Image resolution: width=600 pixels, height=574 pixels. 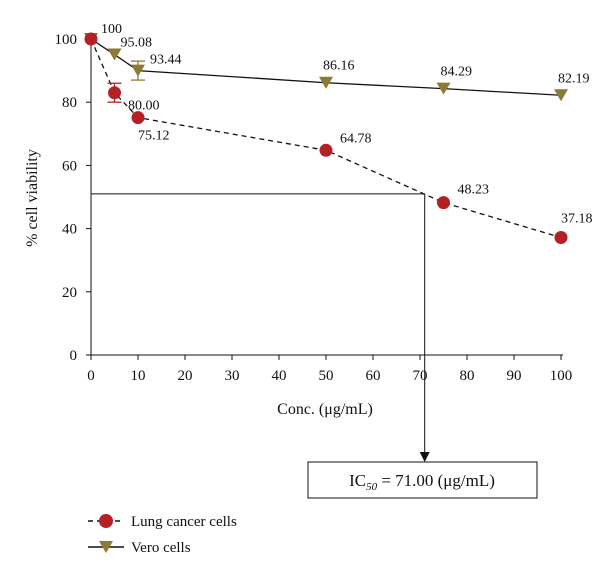 What do you see at coordinates (137, 43) in the screenshot?
I see `data-label: 95.08` at bounding box center [137, 43].